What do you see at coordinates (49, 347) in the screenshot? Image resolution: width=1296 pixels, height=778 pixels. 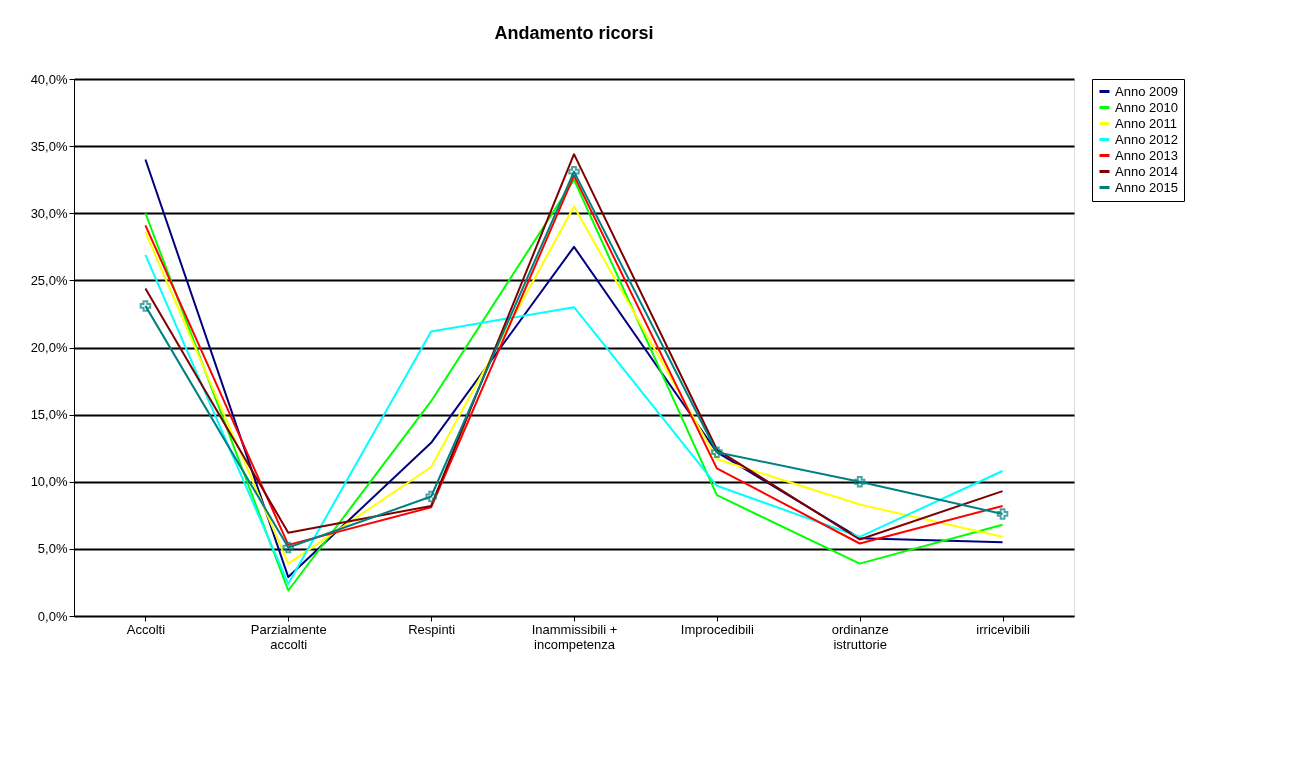 I see `y-tick-label: 20,0%` at bounding box center [49, 347].